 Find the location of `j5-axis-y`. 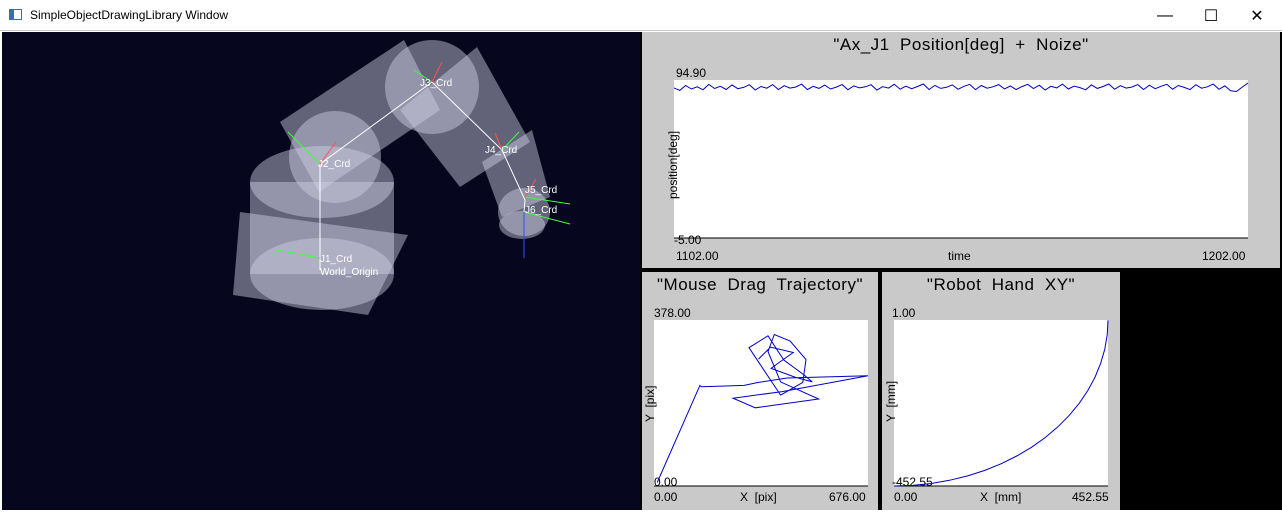

j5-axis-y is located at coordinates (530, 188).